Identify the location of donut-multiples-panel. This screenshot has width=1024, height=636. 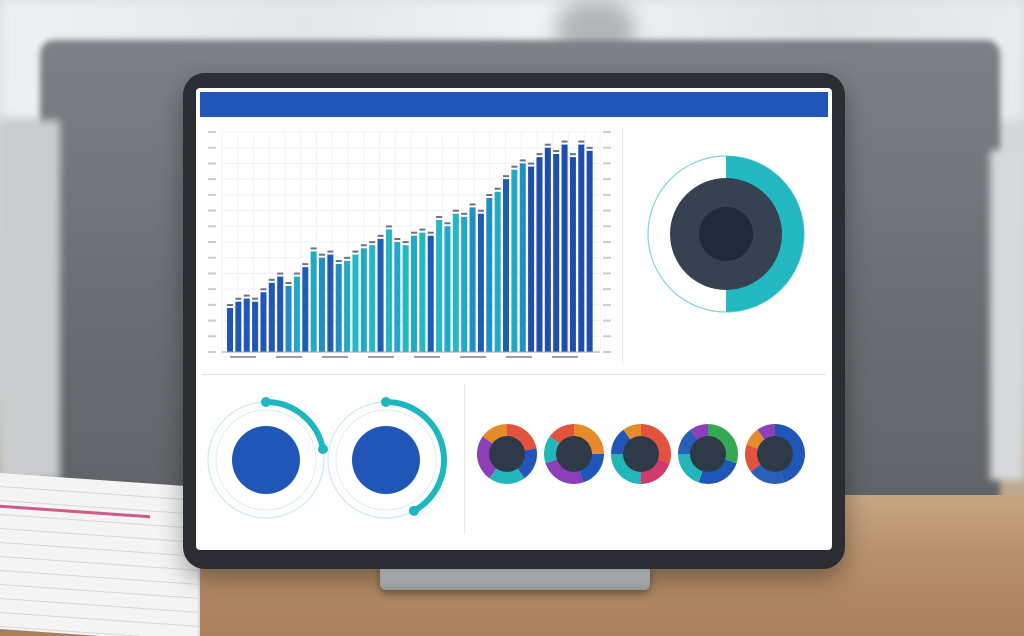
(648, 460).